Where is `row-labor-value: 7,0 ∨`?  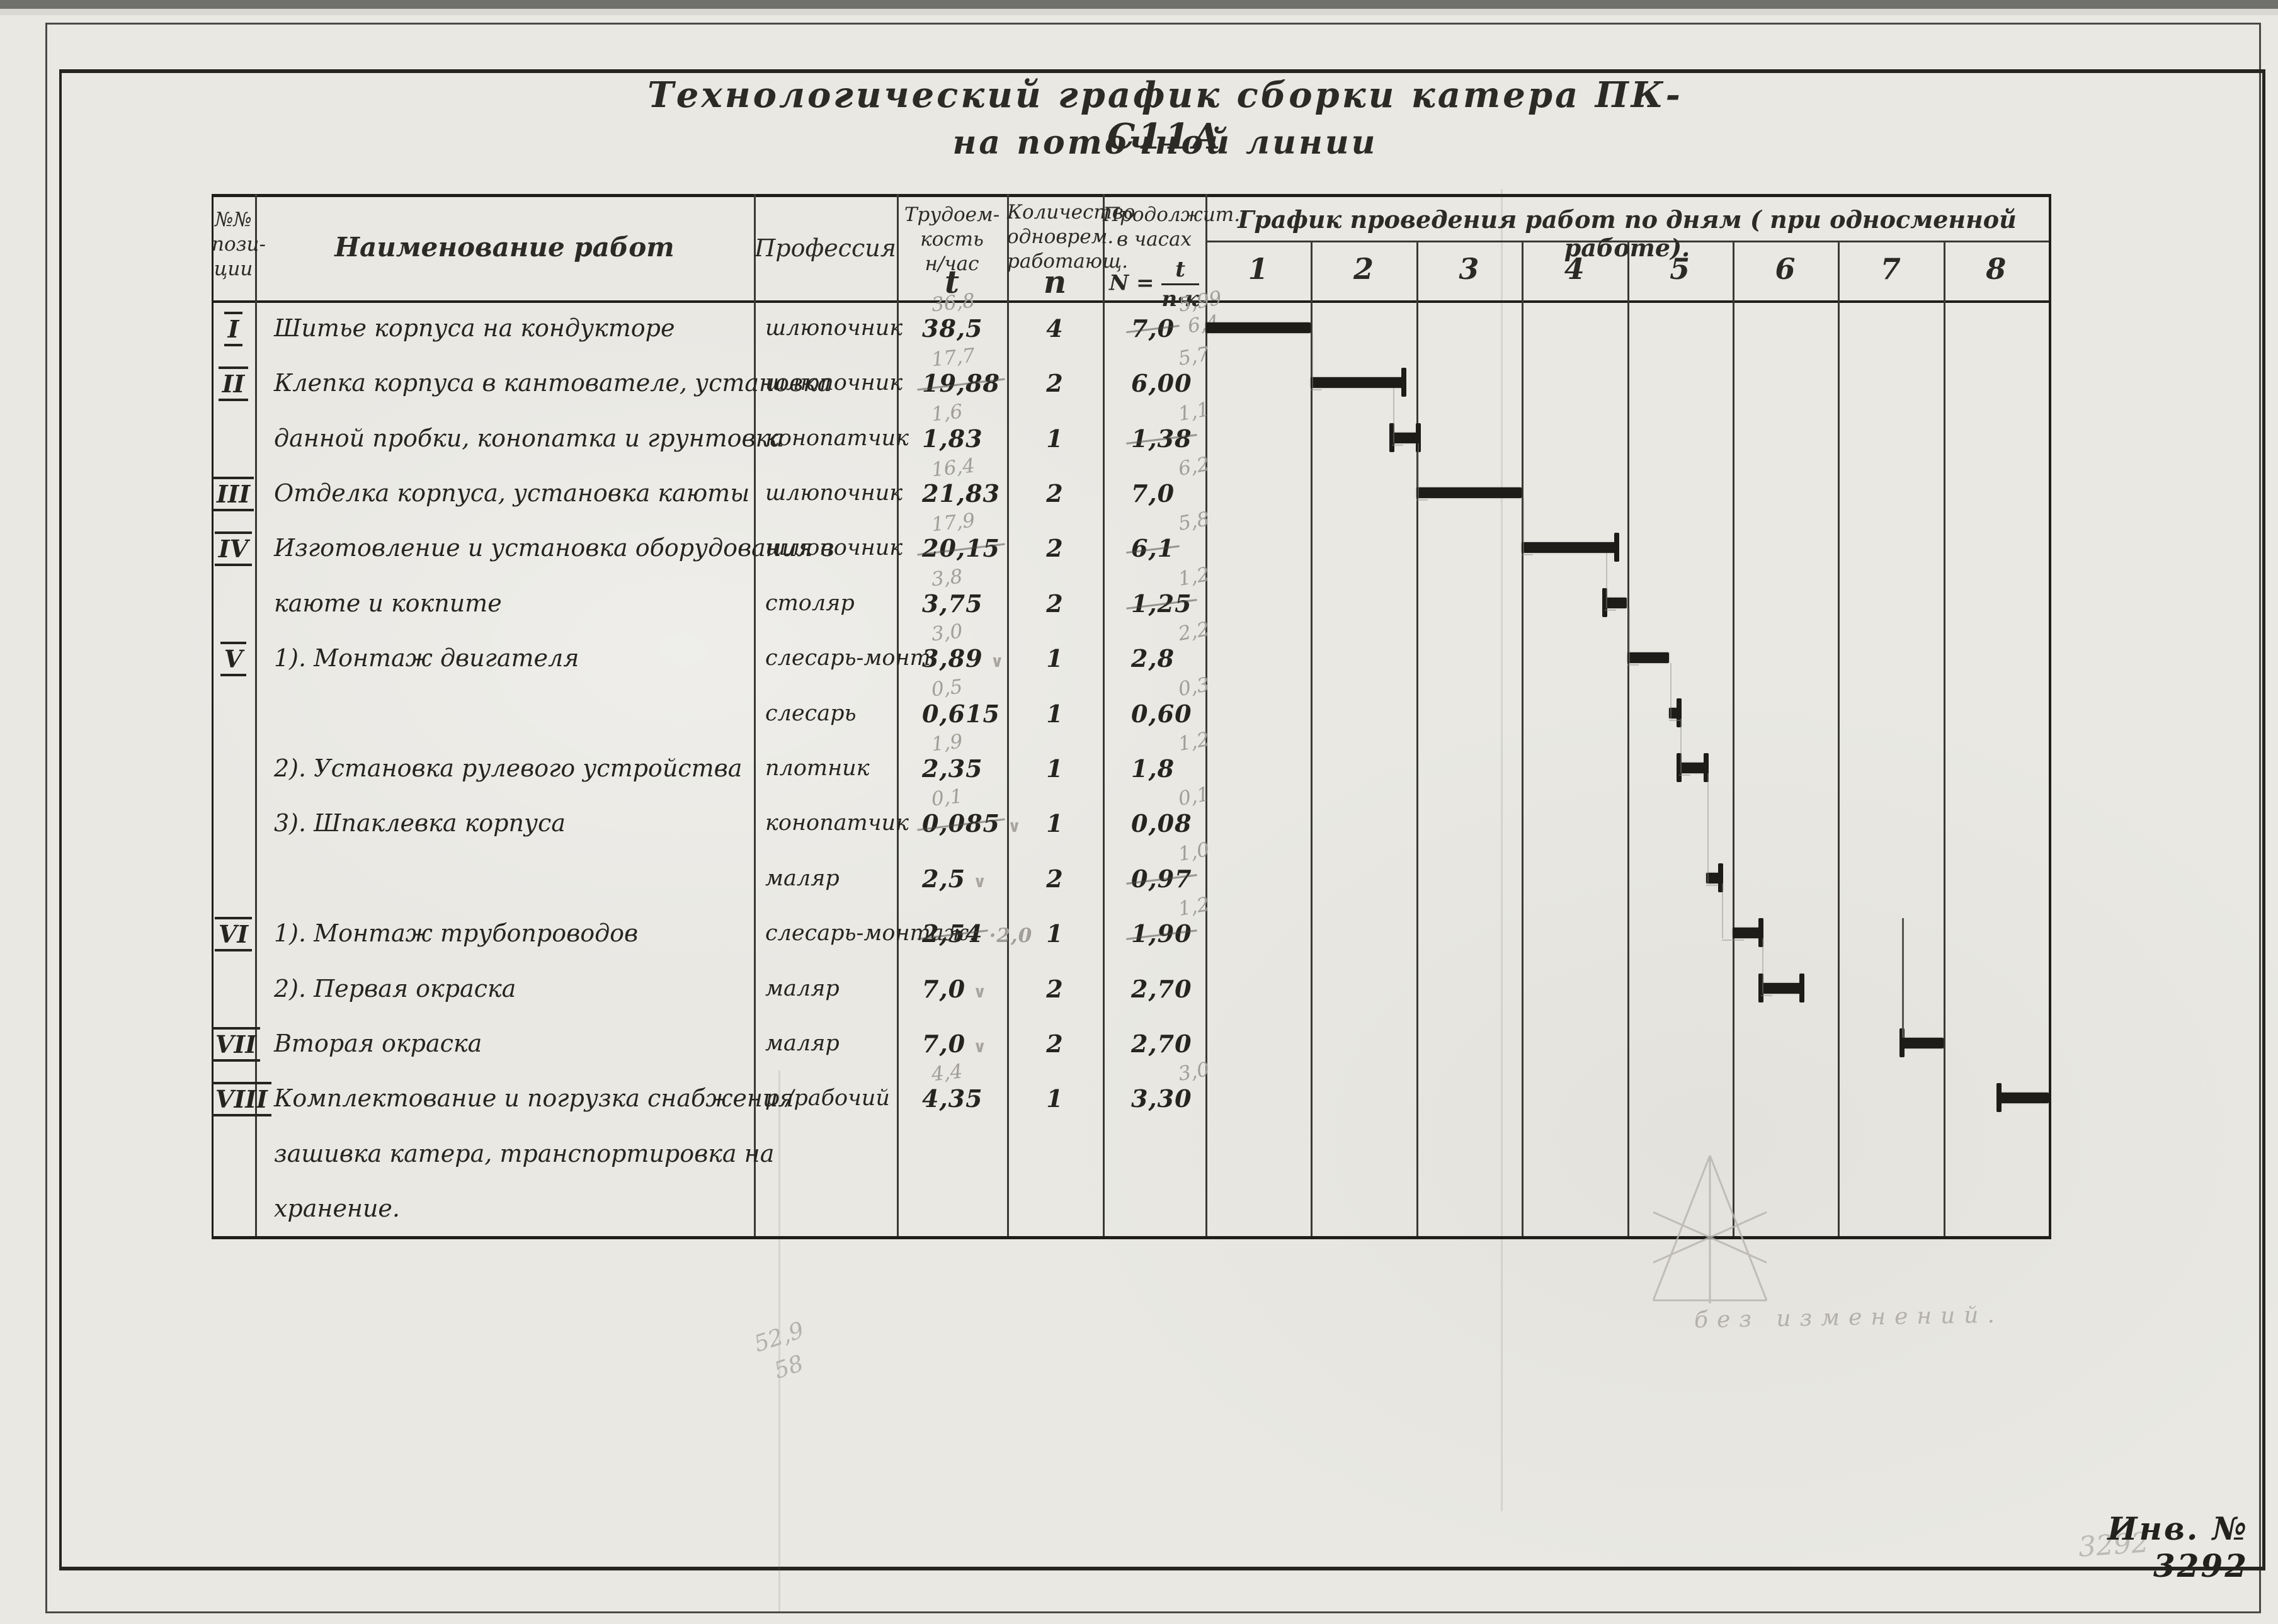
row-labor-value: 7,0 ∨ is located at coordinates (954, 1044).